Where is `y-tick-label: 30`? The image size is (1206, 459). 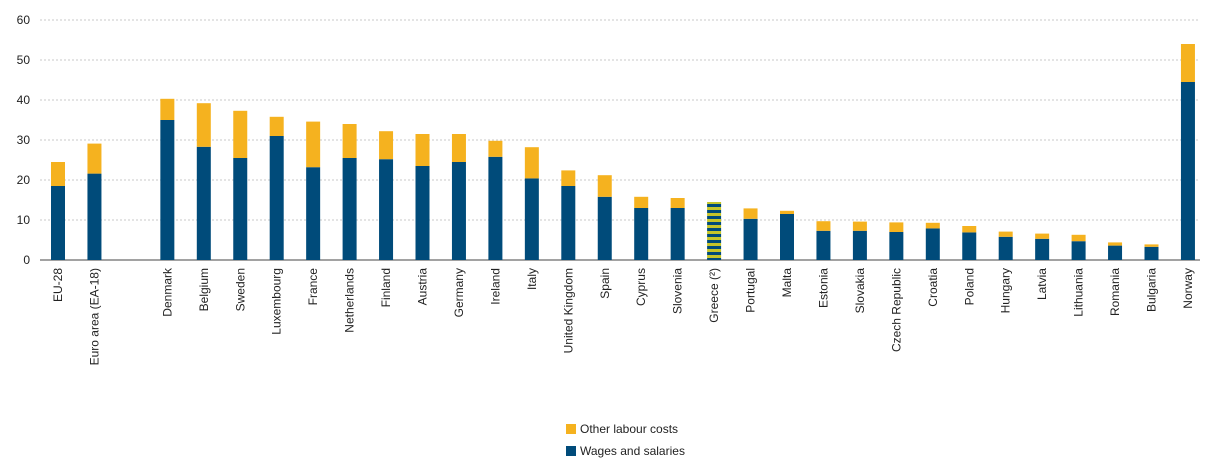 y-tick-label: 30 is located at coordinates (24, 140).